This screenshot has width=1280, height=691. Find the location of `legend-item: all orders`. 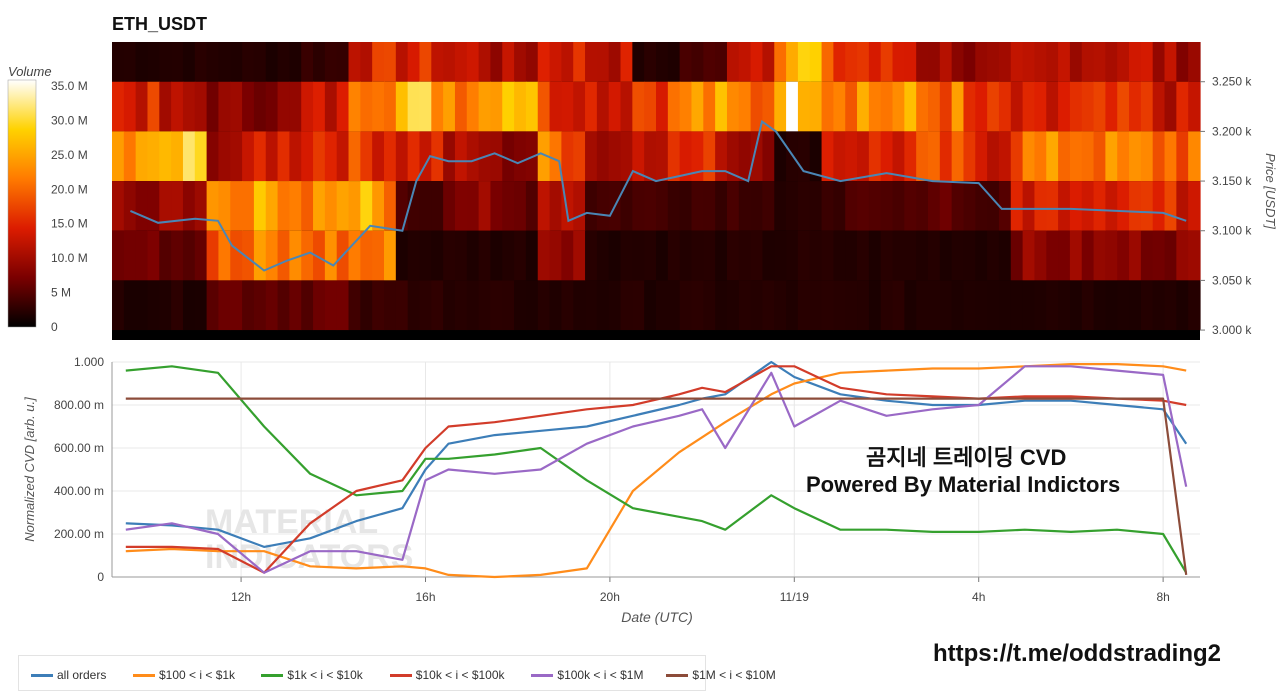

legend-item: all orders is located at coordinates (68, 675).